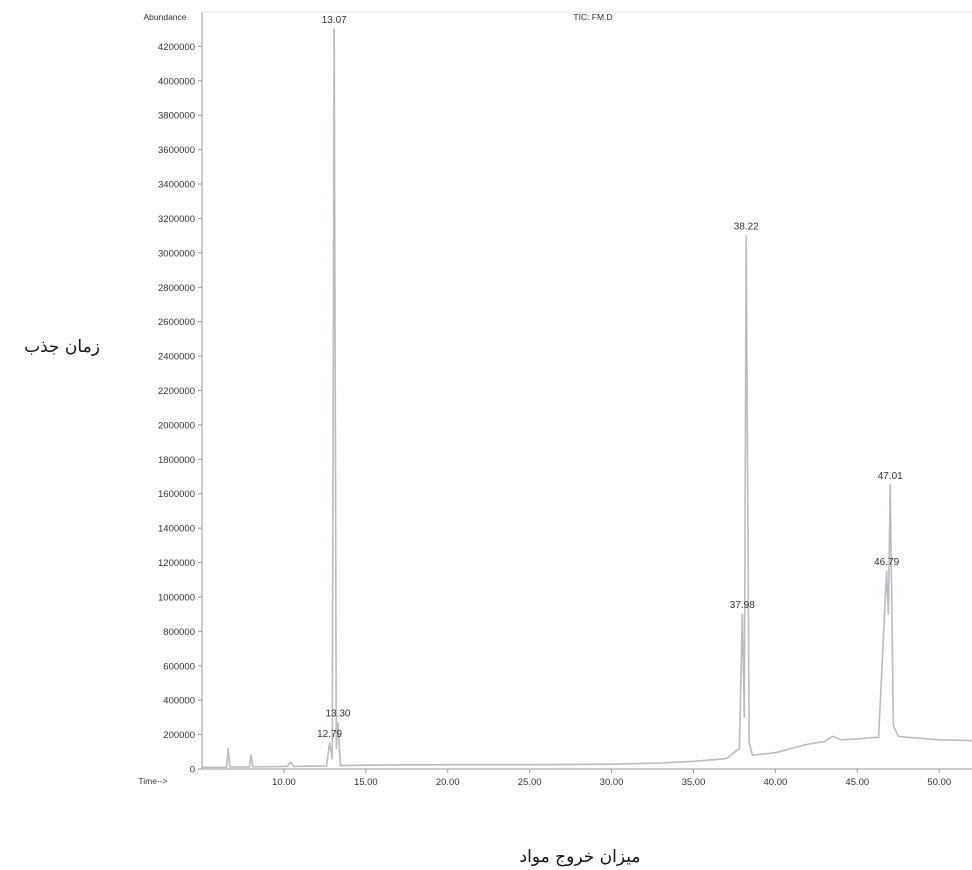  What do you see at coordinates (284, 782) in the screenshot?
I see `x-tick-label: 10.00` at bounding box center [284, 782].